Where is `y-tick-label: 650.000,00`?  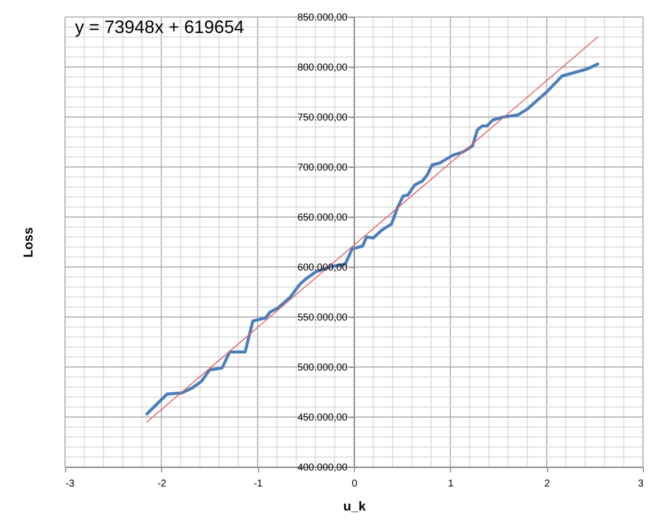 y-tick-label: 650.000,00 is located at coordinates (322, 218).